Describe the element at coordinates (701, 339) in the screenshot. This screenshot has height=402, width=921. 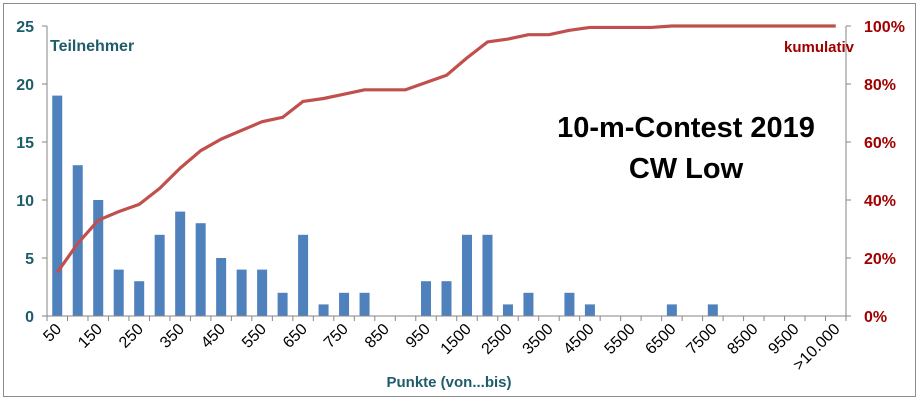
I see `x-tick-label: 7500` at that location.